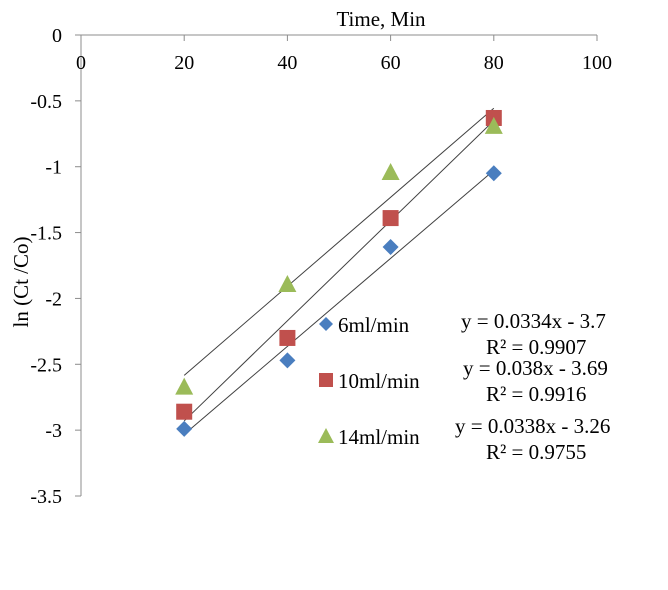 The height and width of the screenshot is (590, 668). Describe the element at coordinates (21, 281) in the screenshot. I see `y-axis-title: ln (Ct /Co)` at that location.